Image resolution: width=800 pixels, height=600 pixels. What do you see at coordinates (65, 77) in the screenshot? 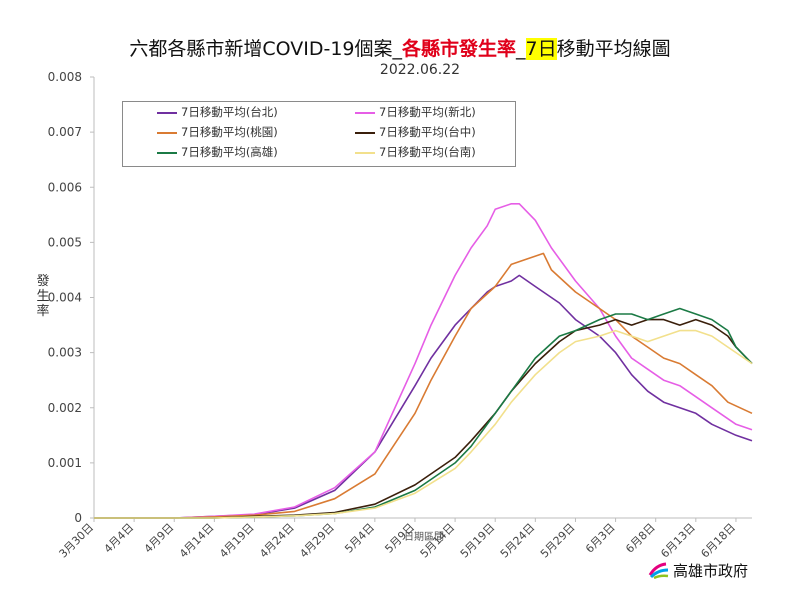
I see `y-tick-label: 0.008` at bounding box center [65, 77].